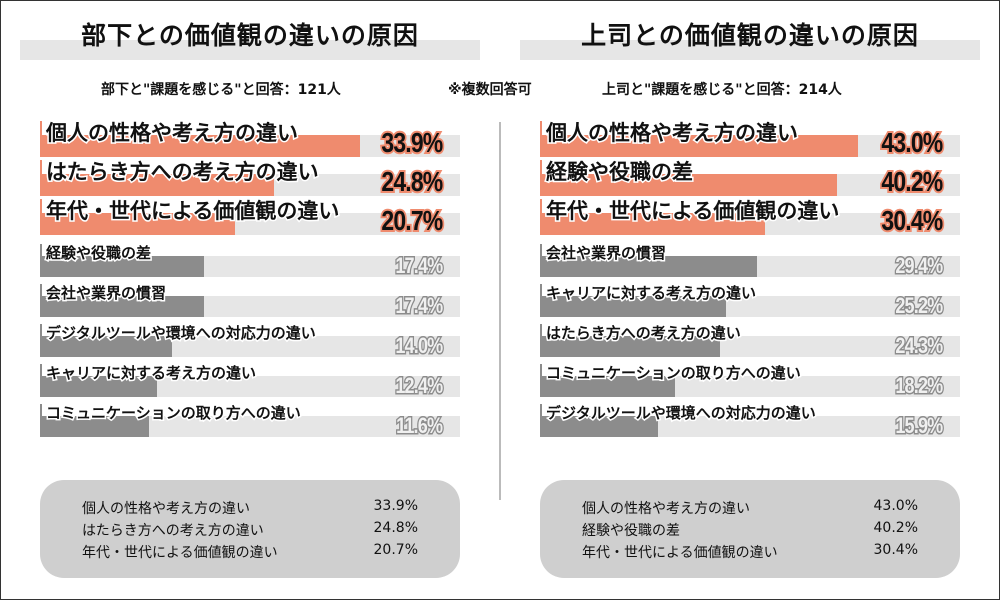  I want to click on title-band-right, so click(750, 50).